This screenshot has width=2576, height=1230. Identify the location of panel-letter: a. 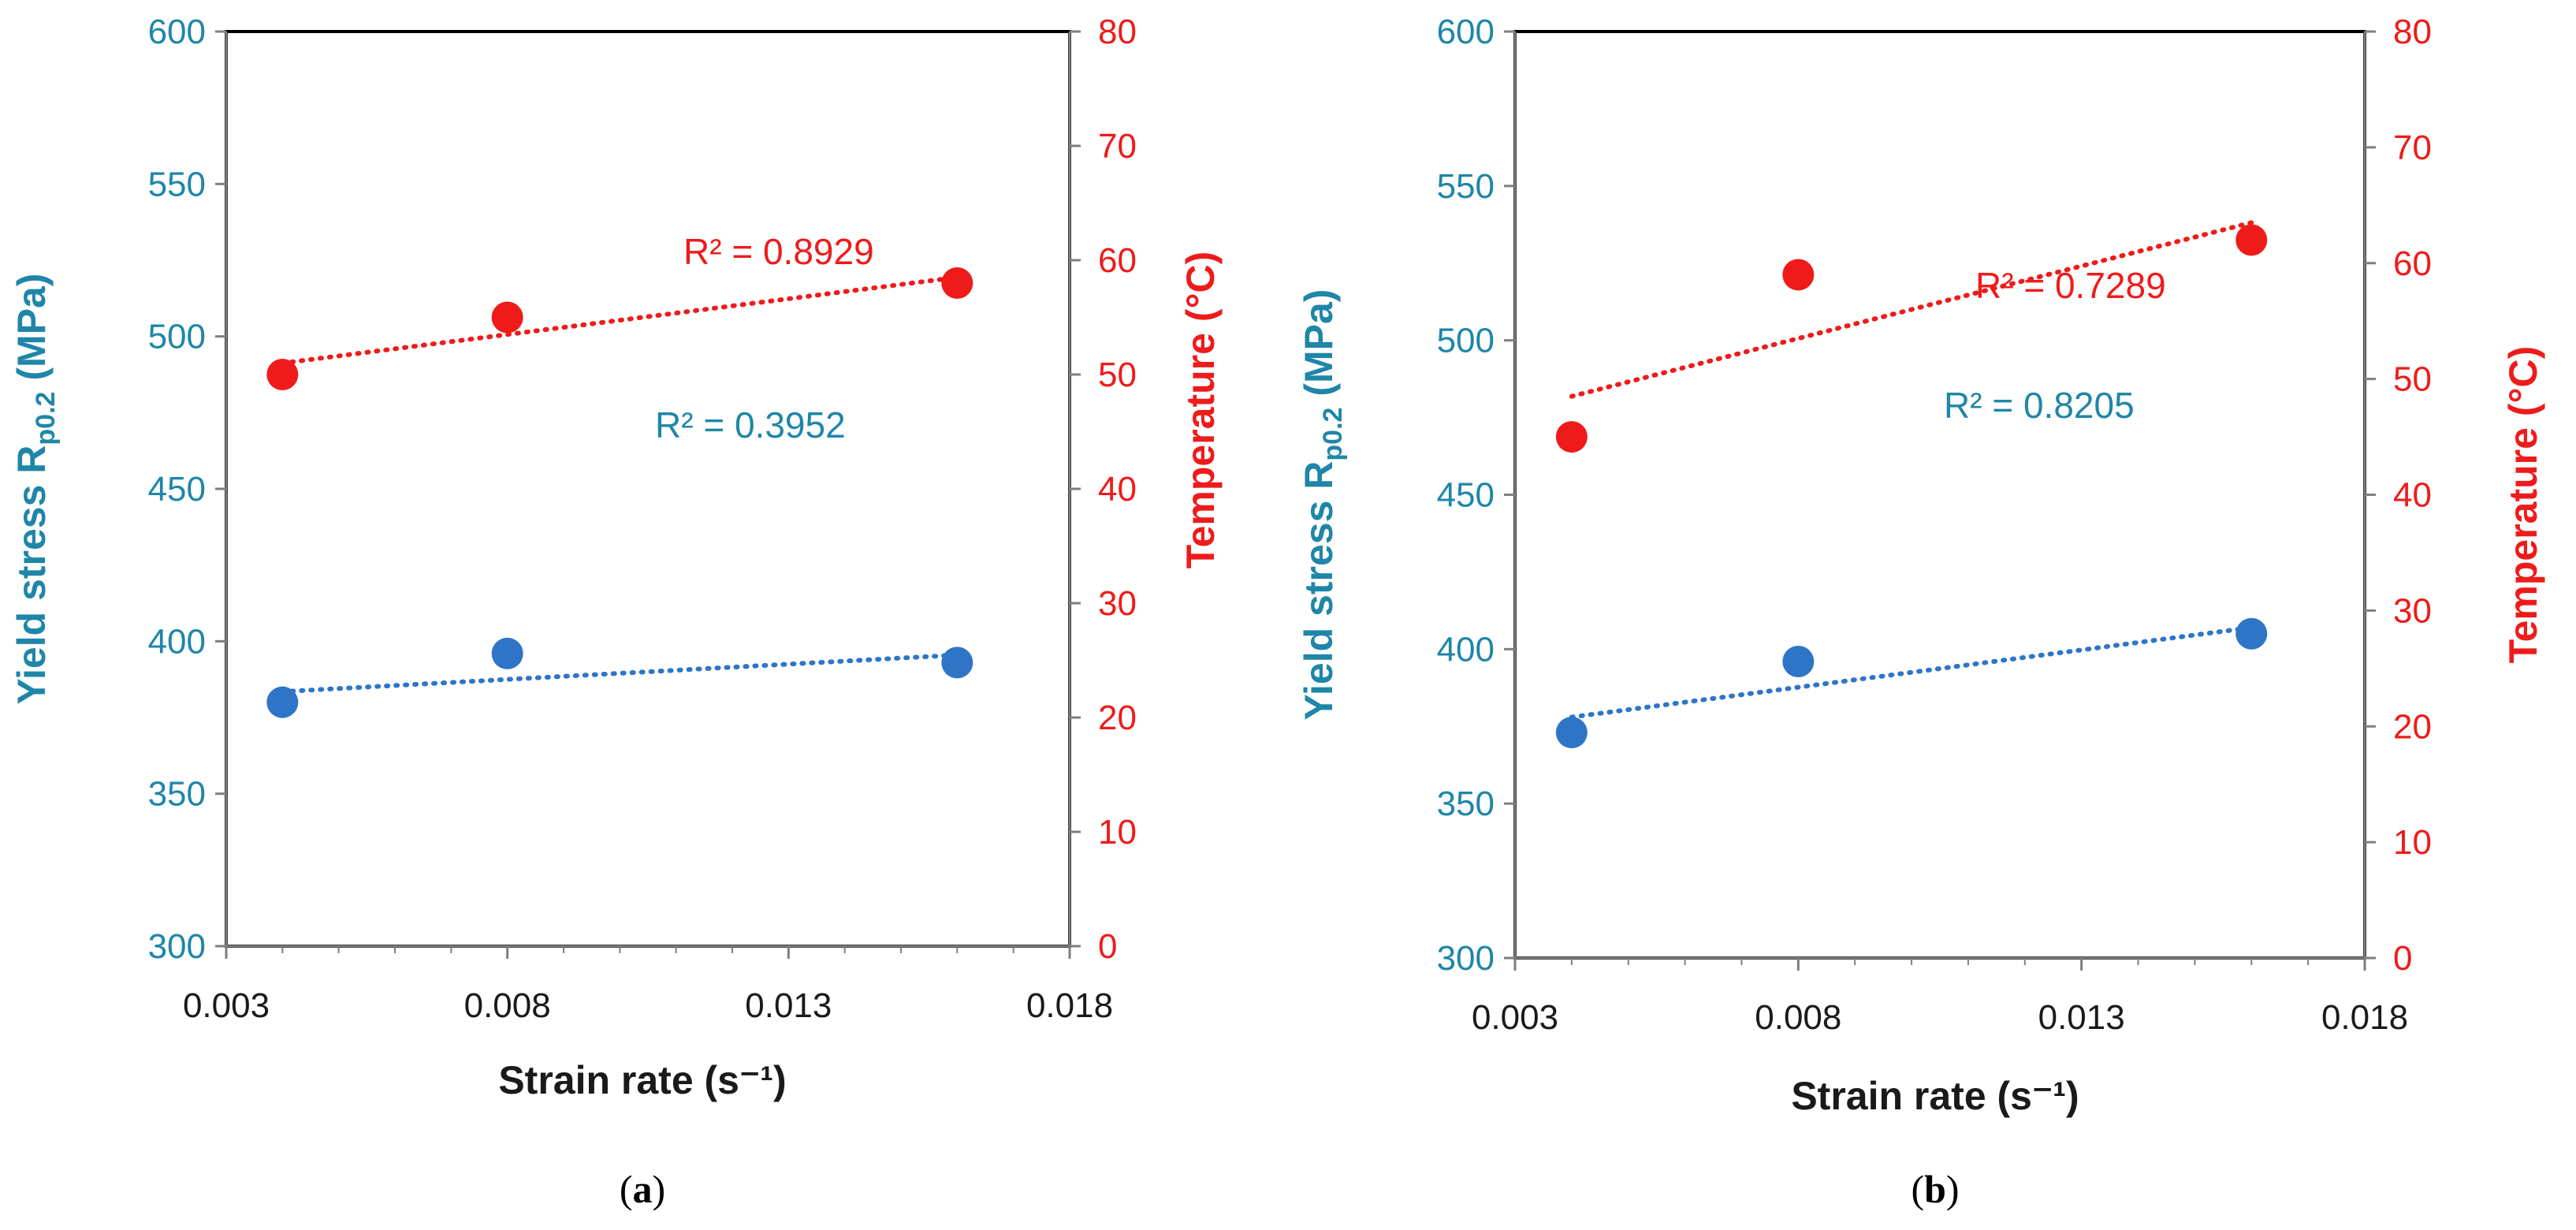
(643, 1189).